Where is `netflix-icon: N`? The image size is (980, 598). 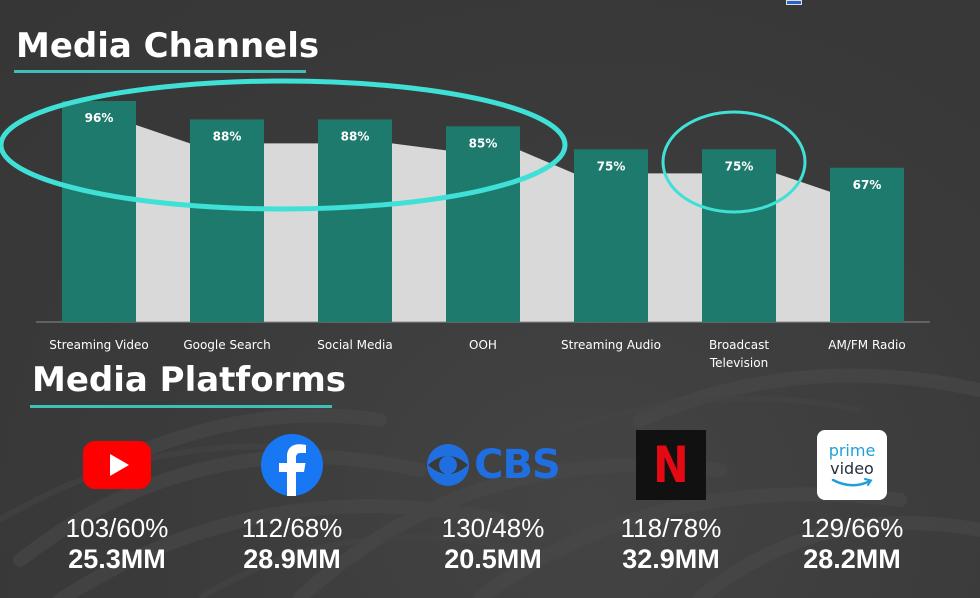 netflix-icon: N is located at coordinates (671, 465).